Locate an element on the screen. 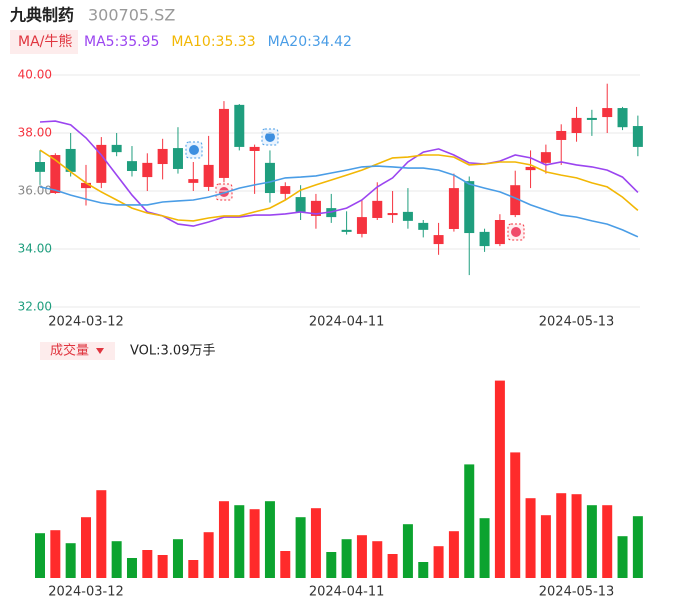 The height and width of the screenshot is (606, 686). y-tick-label: 38.00 is located at coordinates (35, 133).